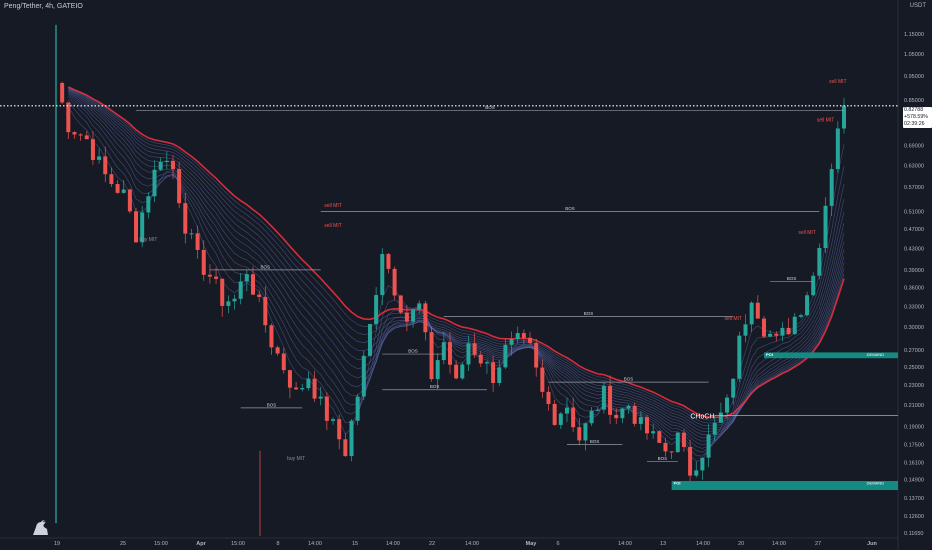 Image resolution: width=932 pixels, height=550 pixels. What do you see at coordinates (914, 328) in the screenshot?
I see `y-tick-label: 0.30000` at bounding box center [914, 328].